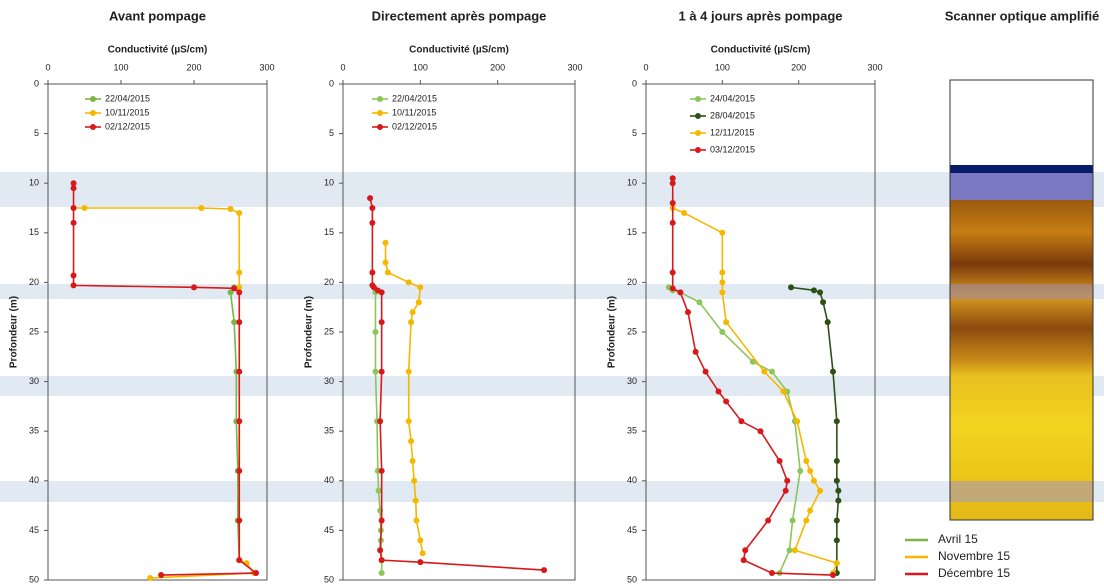 This screenshot has height=584, width=1104. What do you see at coordinates (235, 423) in the screenshot?
I see `profile-line` at bounding box center [235, 423].